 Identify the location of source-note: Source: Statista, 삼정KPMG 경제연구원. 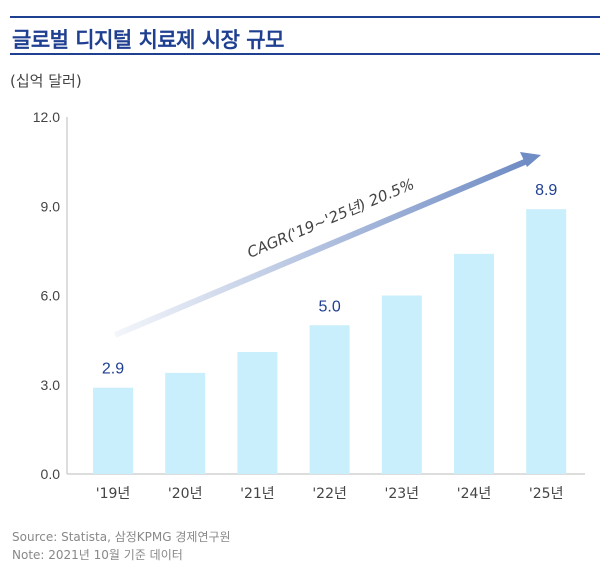
(121, 537).